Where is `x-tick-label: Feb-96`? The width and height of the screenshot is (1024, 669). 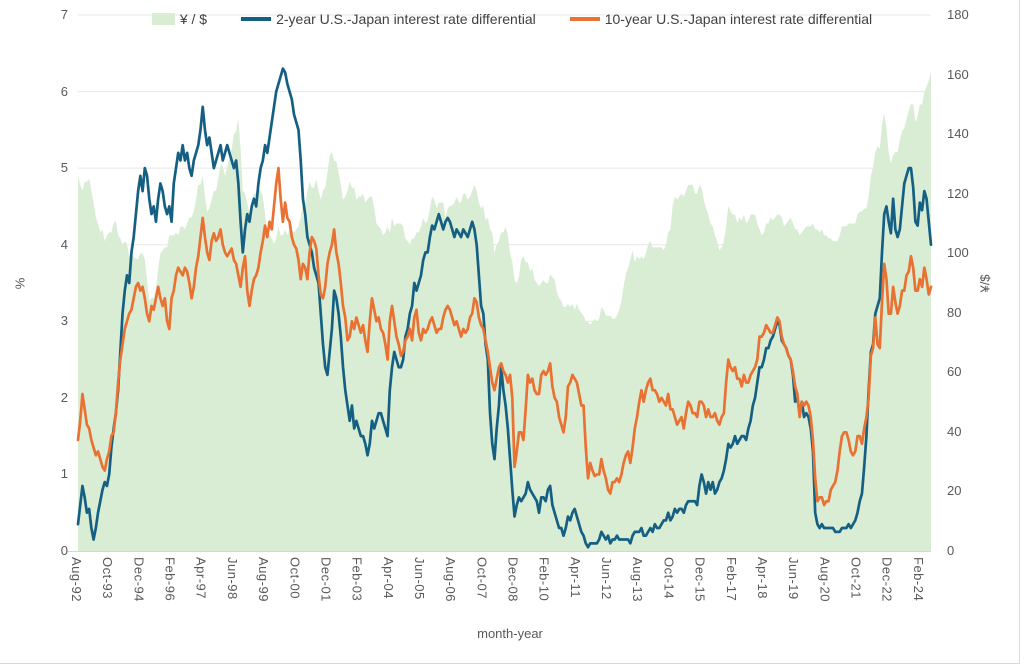
x-tick-label: Feb-96 is located at coordinates (170, 579).